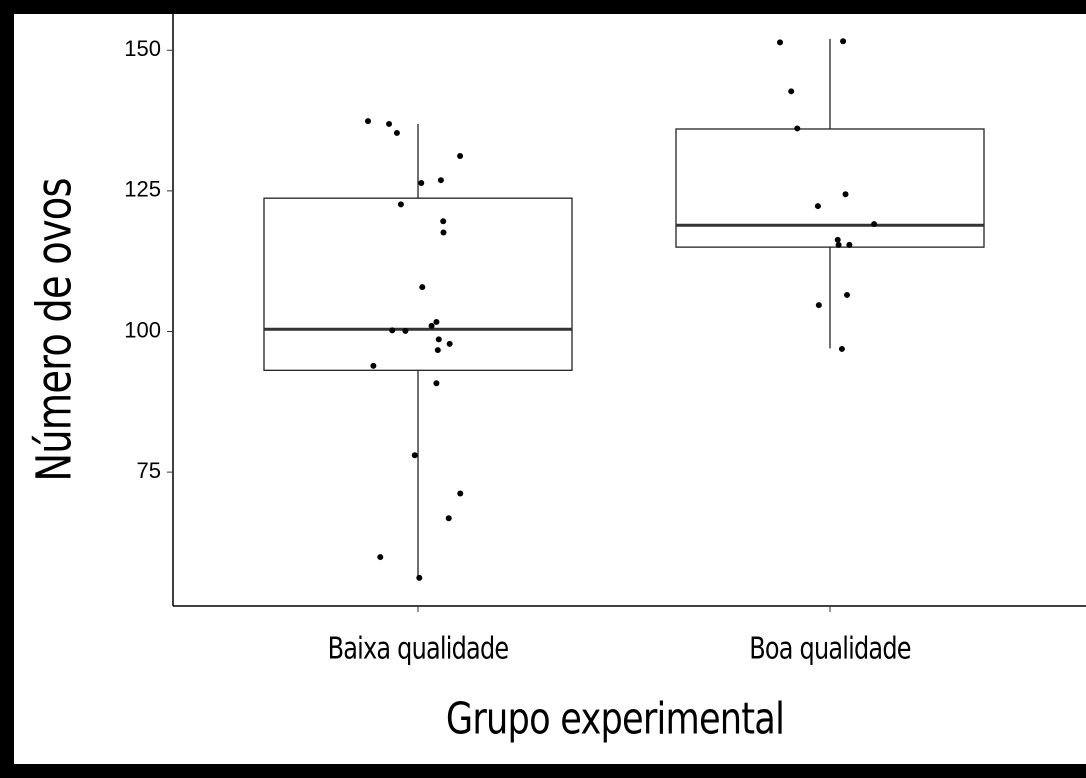  What do you see at coordinates (418, 649) in the screenshot?
I see `x-tick-label: Baixa qualidade` at bounding box center [418, 649].